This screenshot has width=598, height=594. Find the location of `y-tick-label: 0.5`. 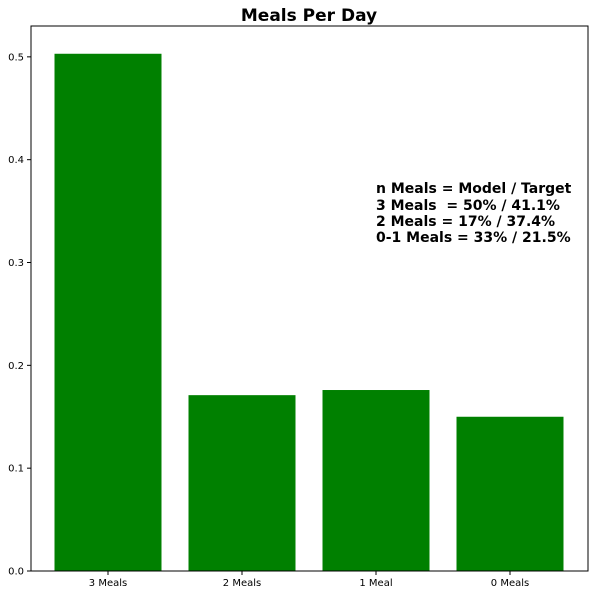

y-tick-label: 0.5 is located at coordinates (16, 57).